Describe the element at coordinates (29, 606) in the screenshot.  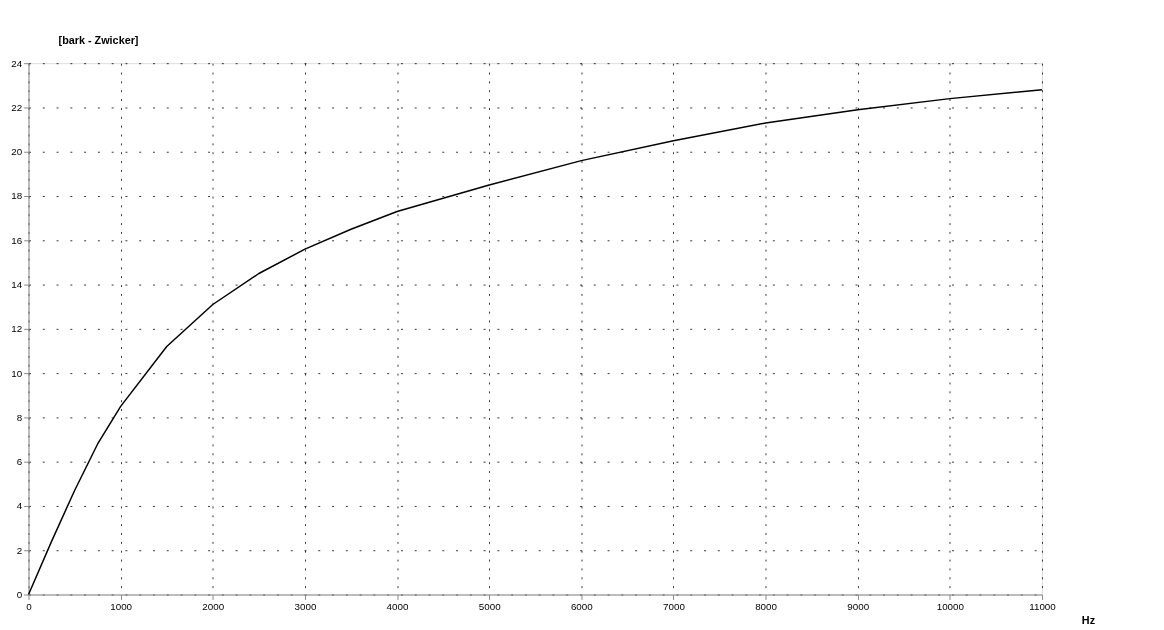
I see `x-tick-label: 0` at that location.